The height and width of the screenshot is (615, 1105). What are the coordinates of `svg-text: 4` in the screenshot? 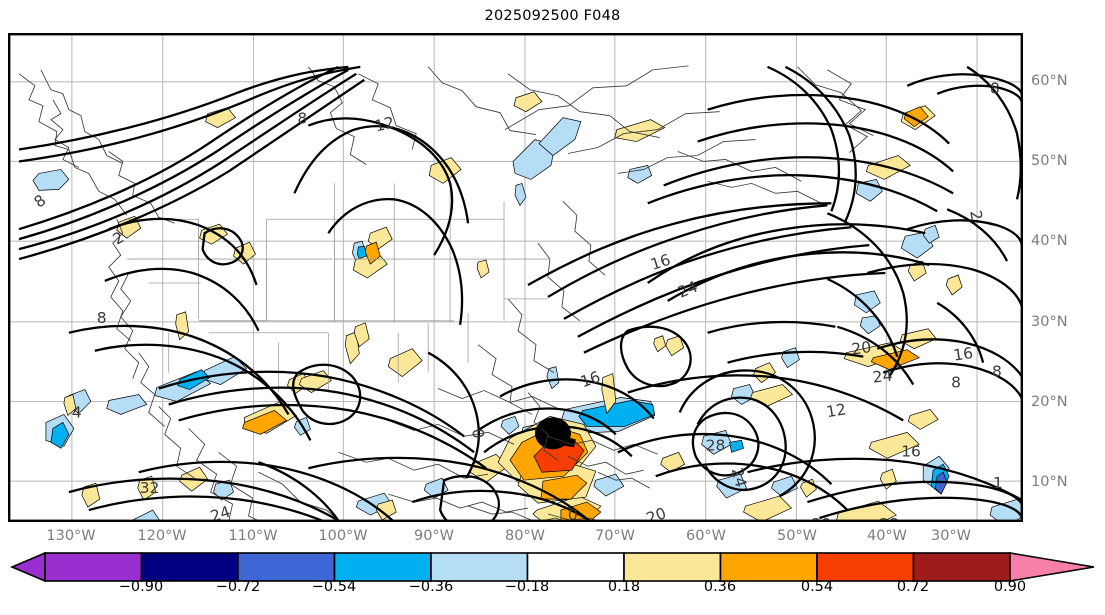 It's located at (77, 412).